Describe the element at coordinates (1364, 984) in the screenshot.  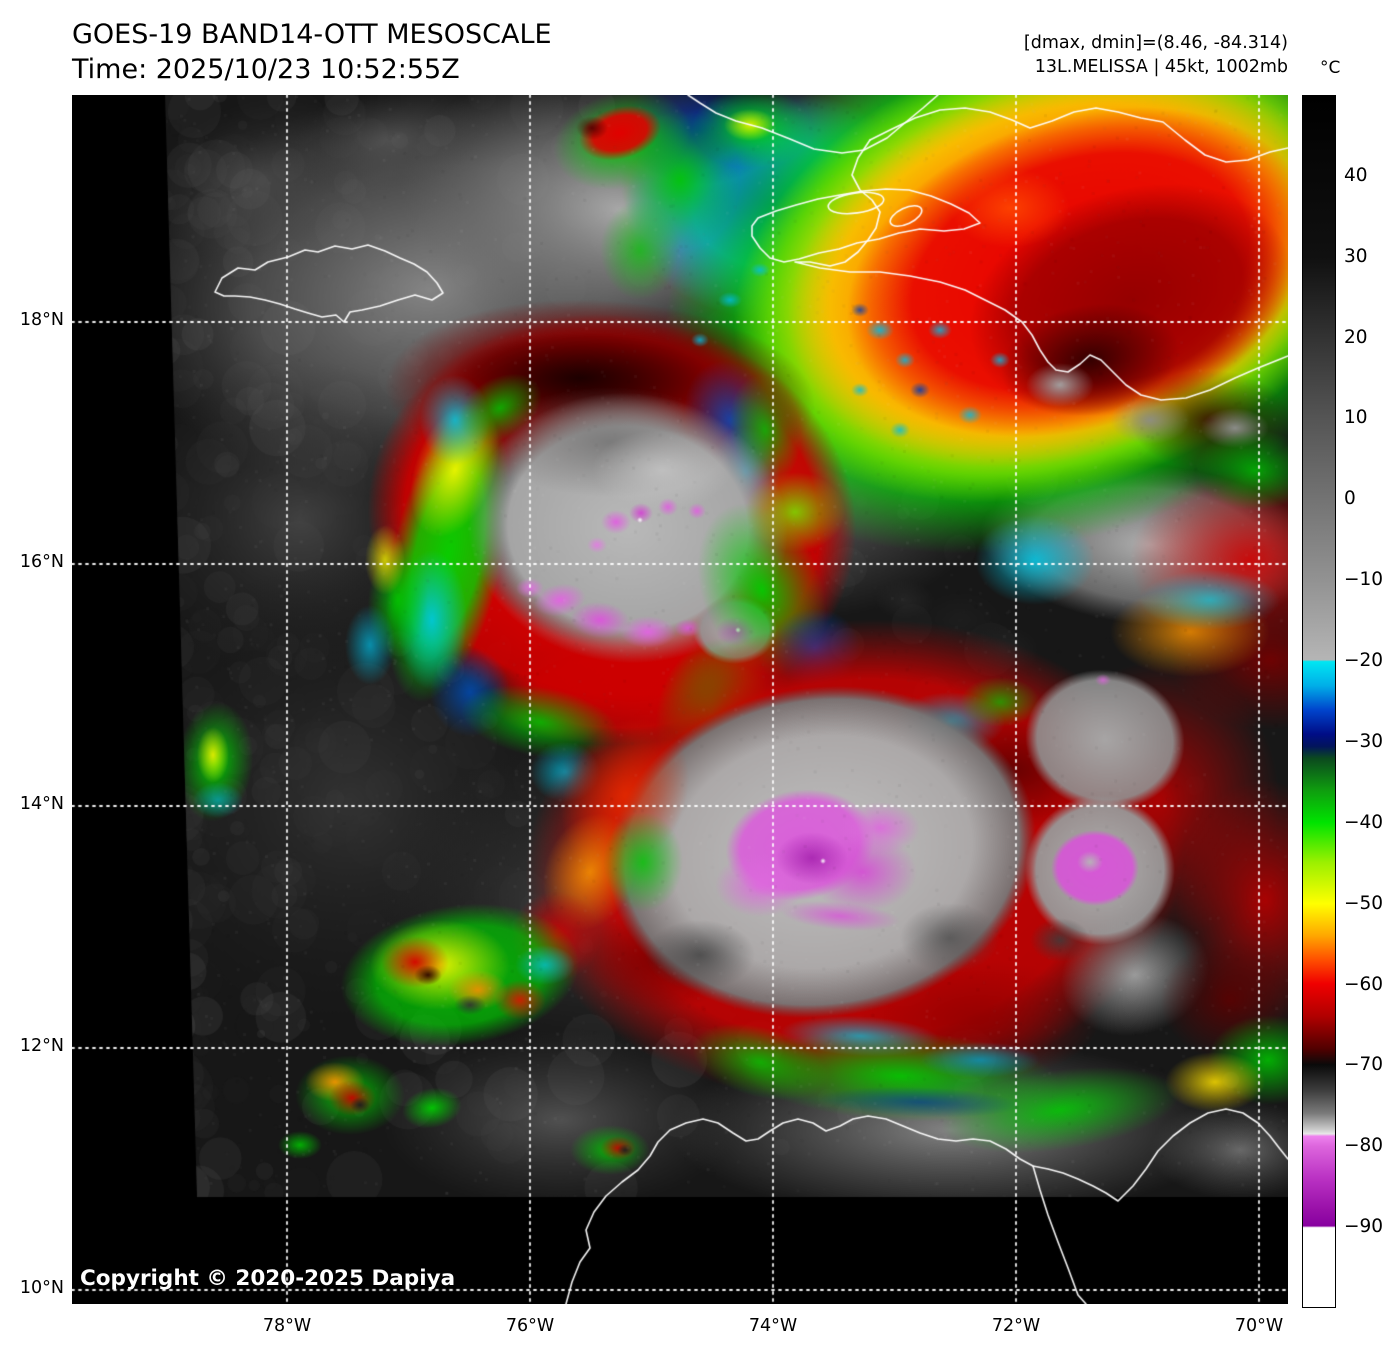
I see `colorbar-tick: −60` at that location.